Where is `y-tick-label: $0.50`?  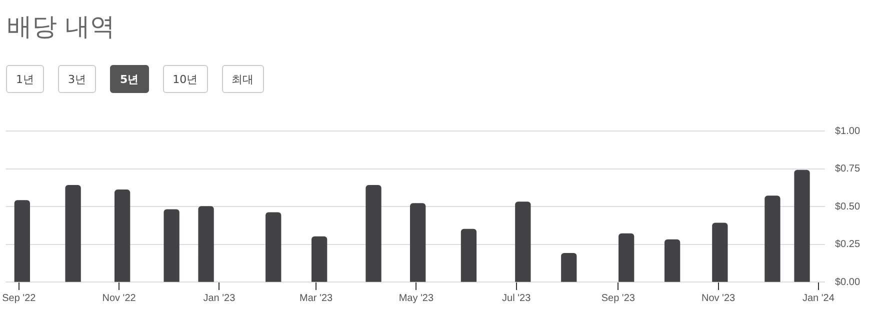
y-tick-label: $0.50 is located at coordinates (847, 206).